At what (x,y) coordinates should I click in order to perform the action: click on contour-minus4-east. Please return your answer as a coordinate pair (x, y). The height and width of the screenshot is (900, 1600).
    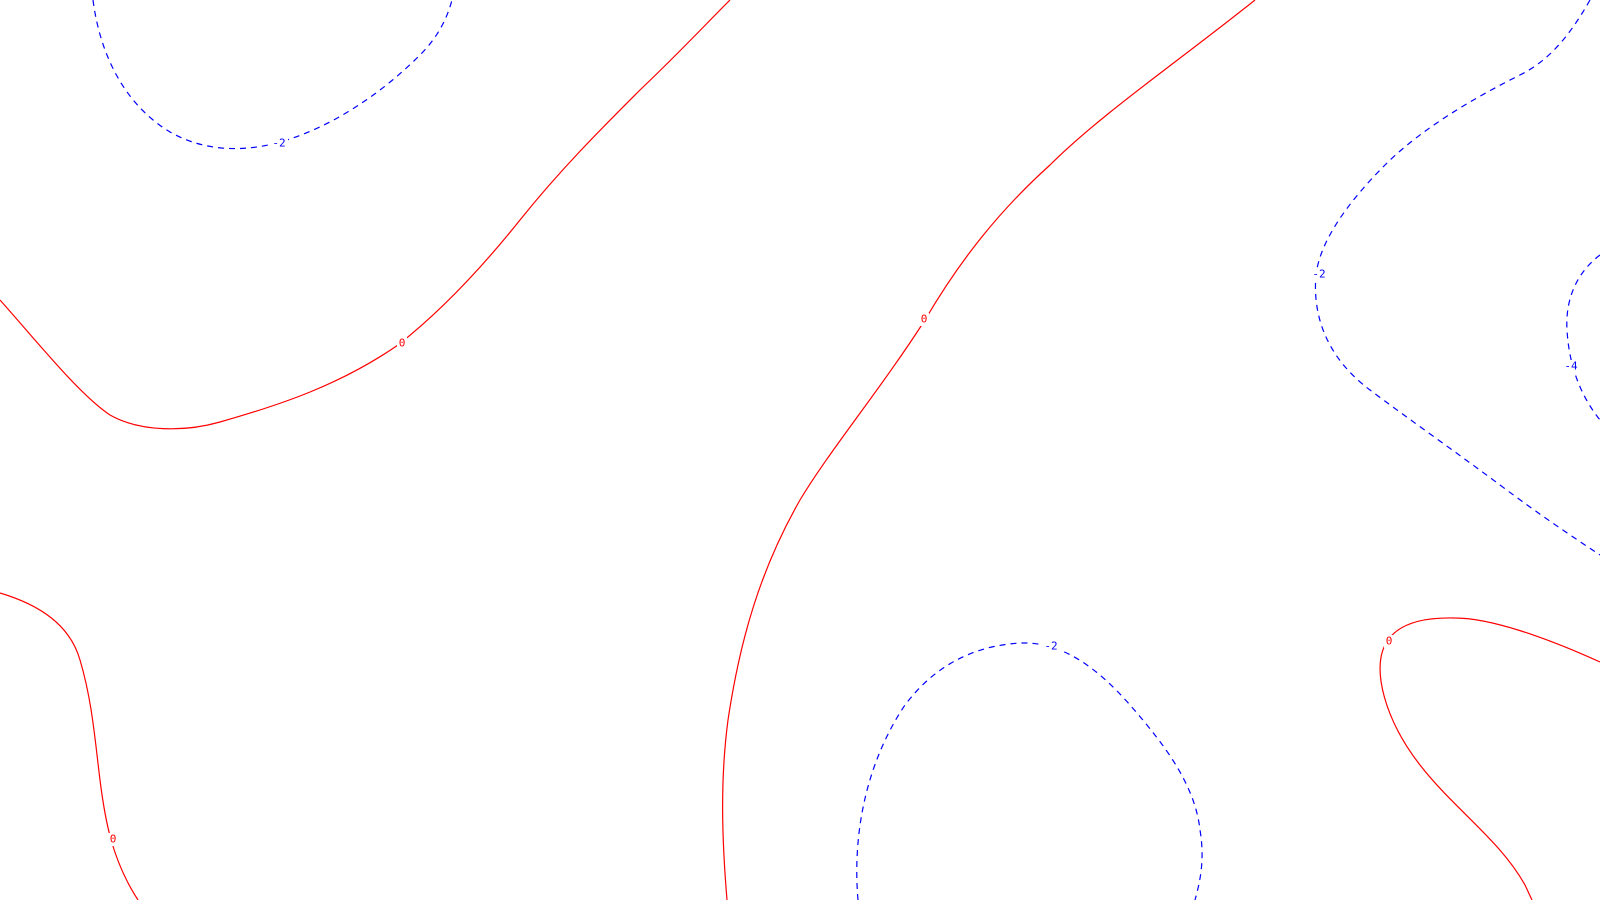
    Looking at the image, I should click on (1583, 337).